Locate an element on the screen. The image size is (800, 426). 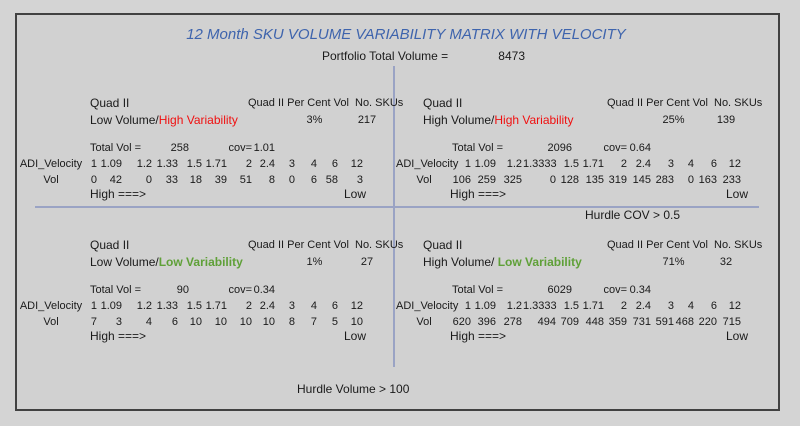
vol-cell: 620 is located at coordinates (461, 322).